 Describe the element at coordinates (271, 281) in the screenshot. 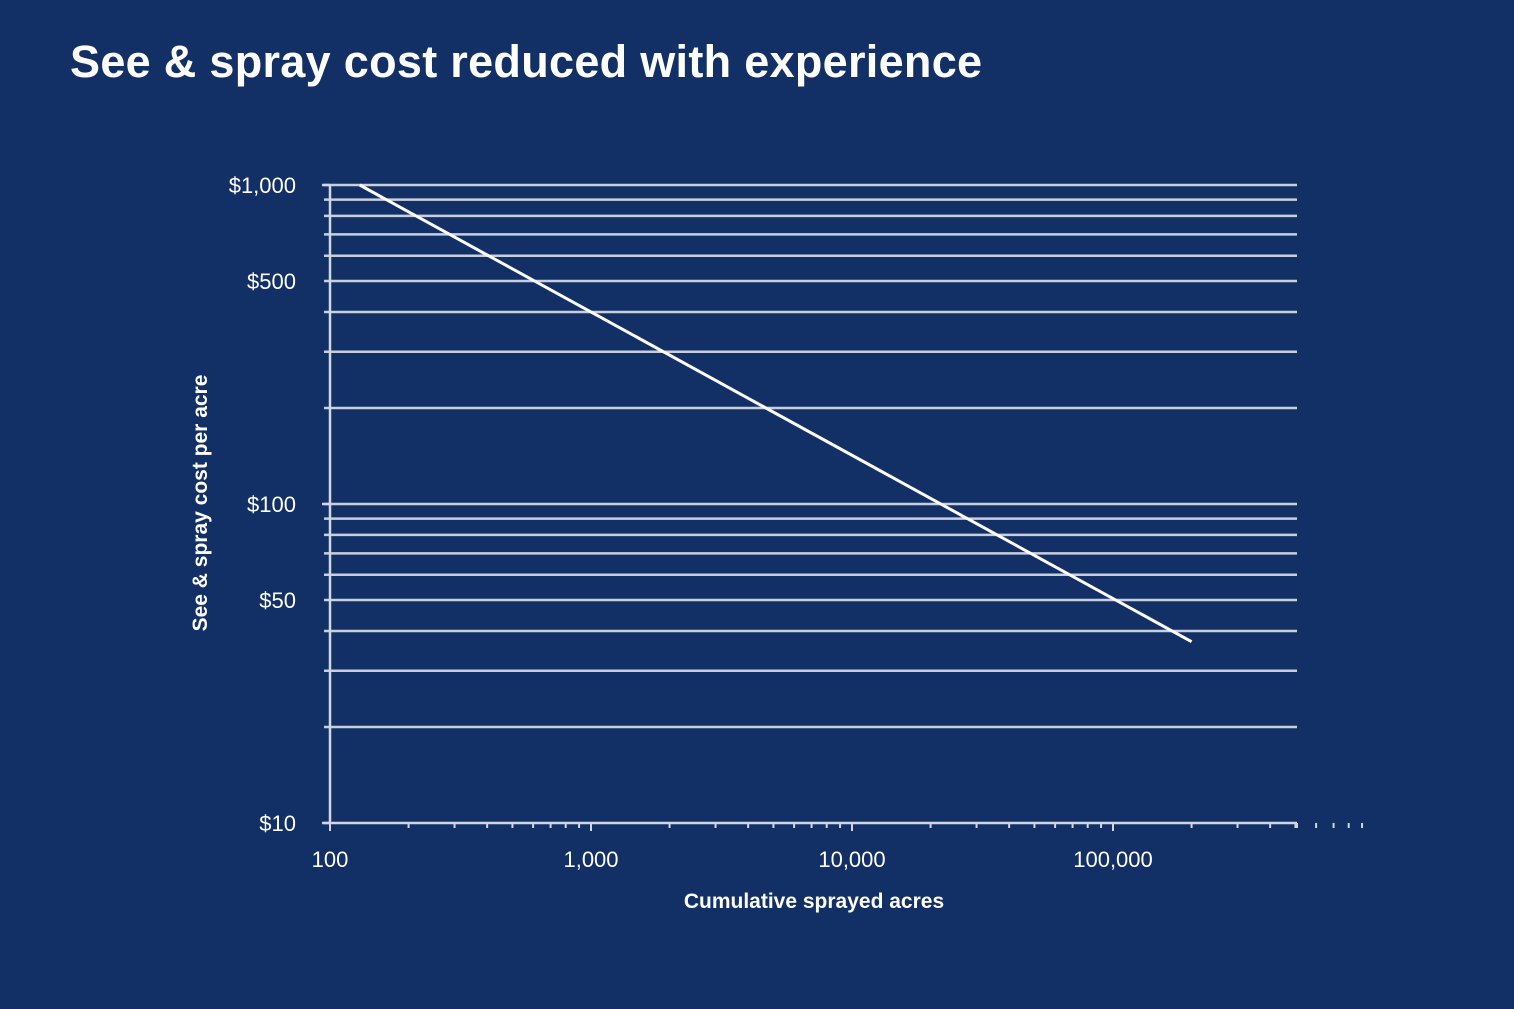

I see `y-tick-label: $500` at that location.